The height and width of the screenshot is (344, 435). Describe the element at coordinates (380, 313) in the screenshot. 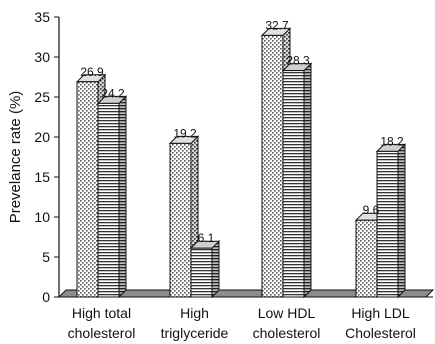

I see `x-category-label: High LDL` at that location.